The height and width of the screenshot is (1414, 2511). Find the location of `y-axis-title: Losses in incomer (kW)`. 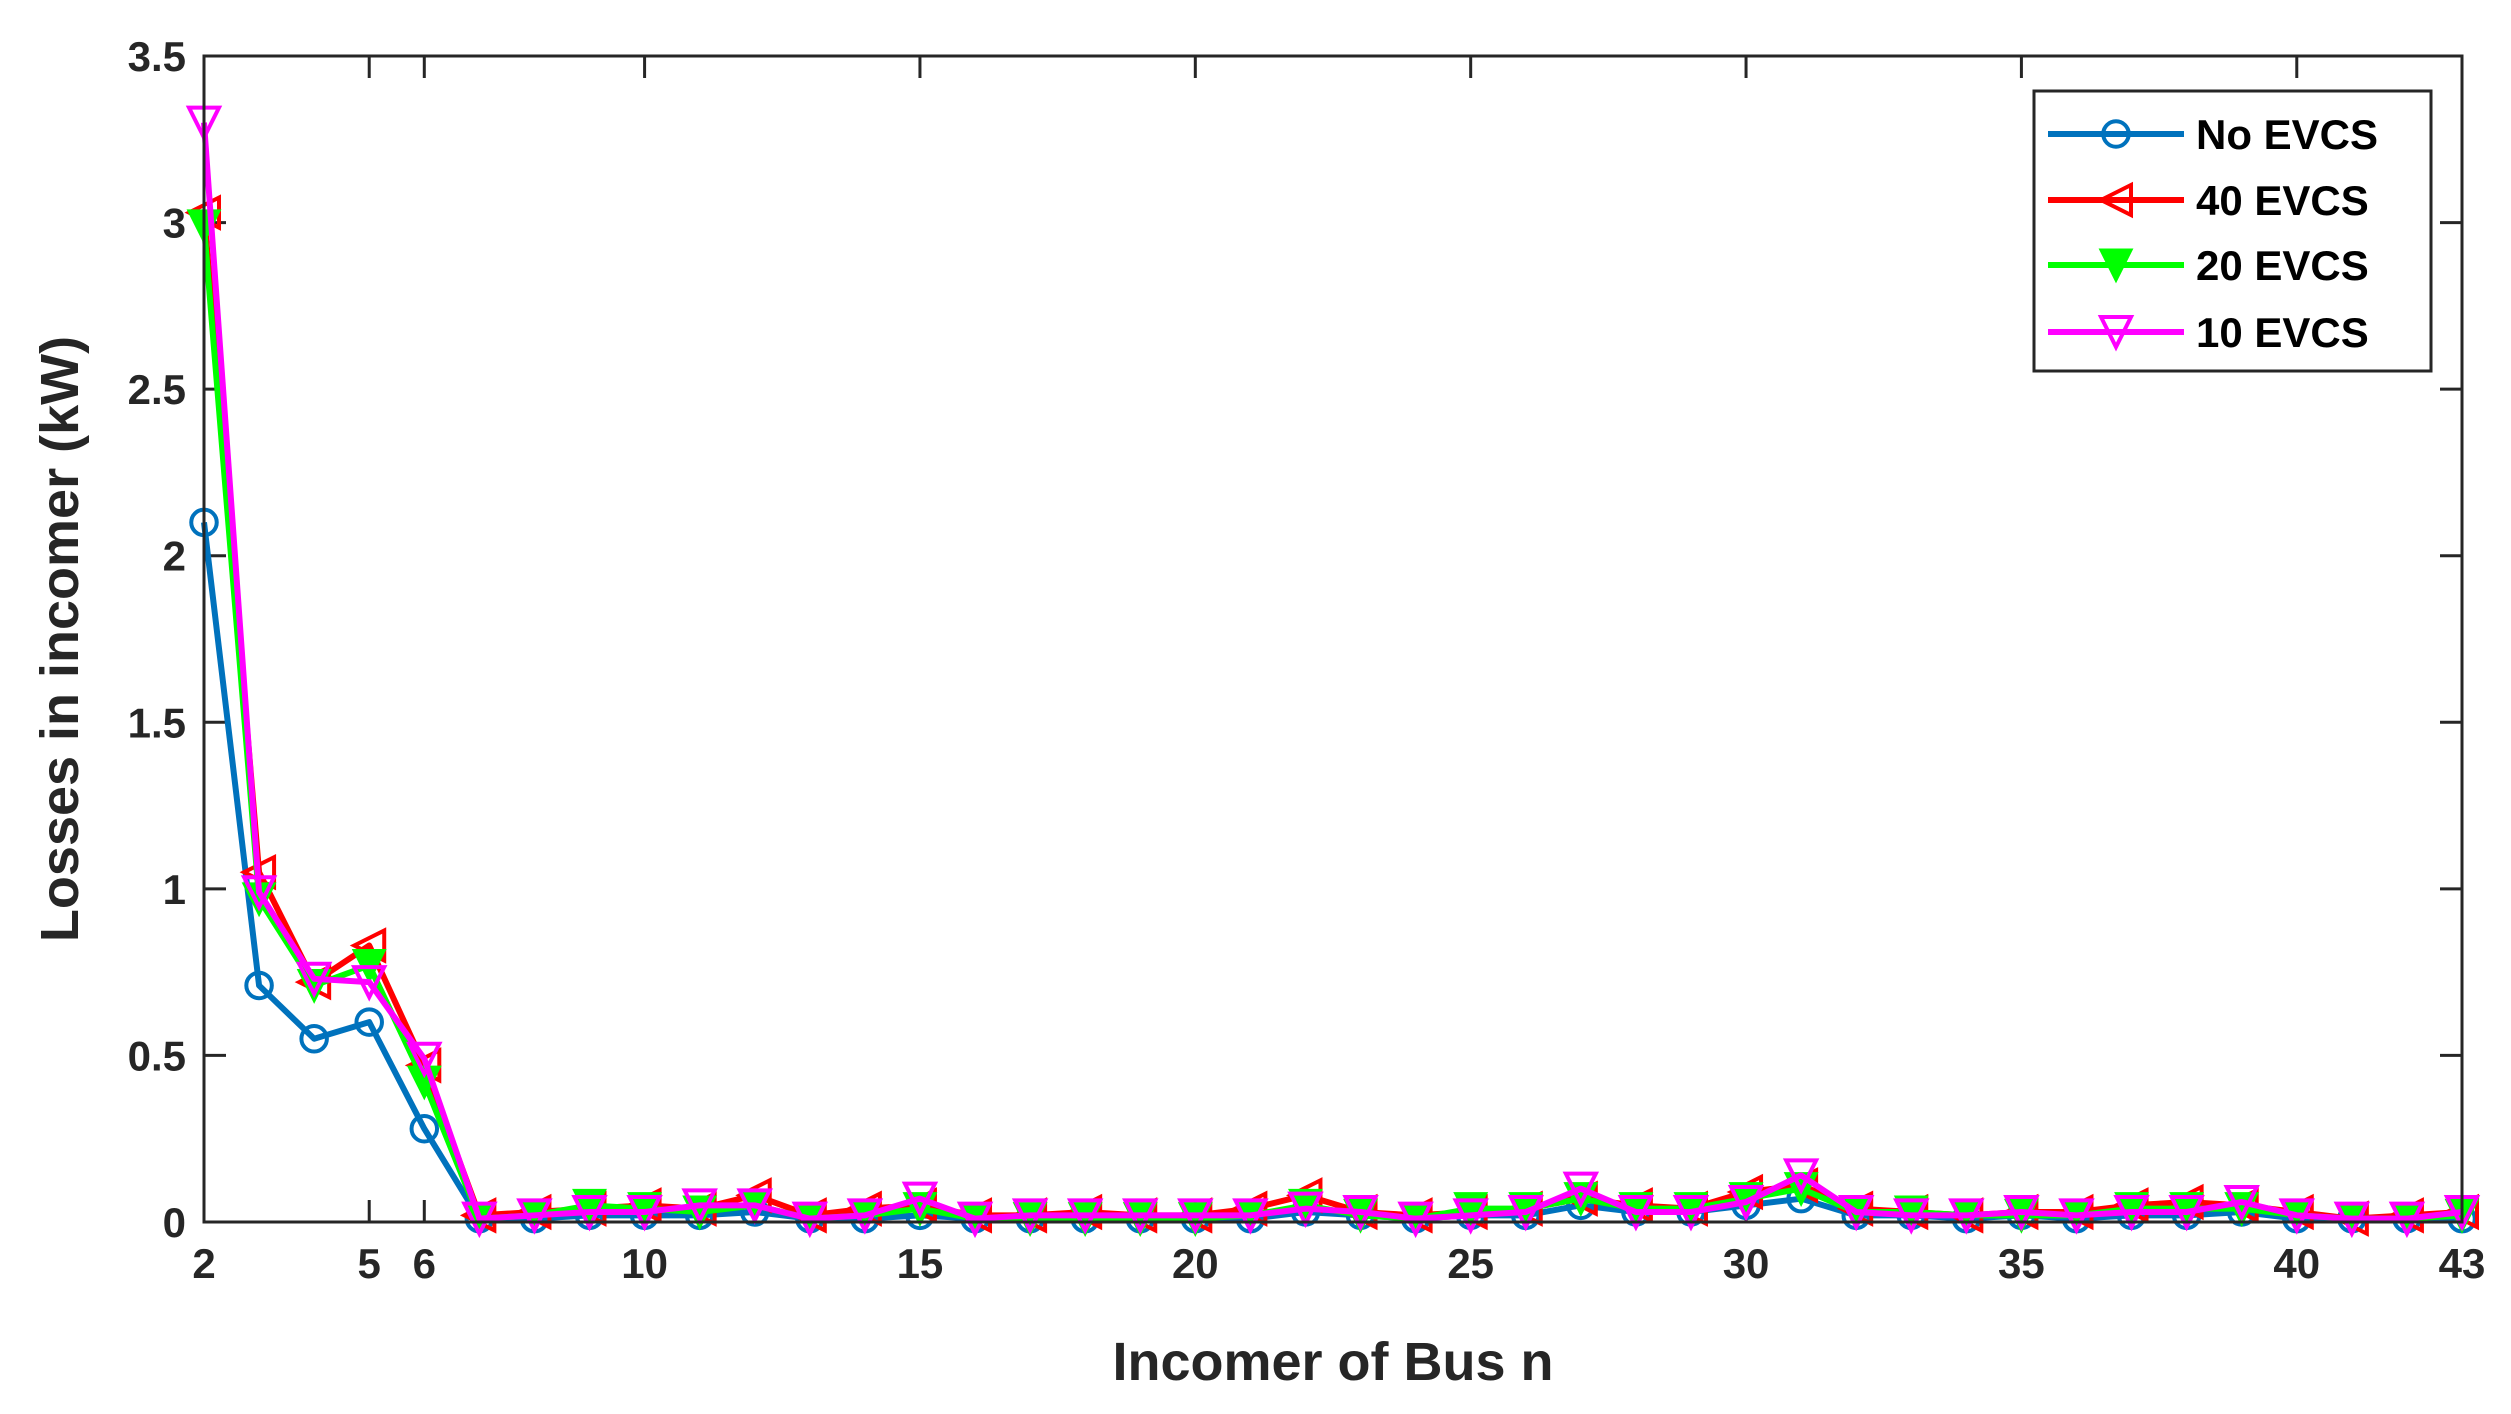

y-axis-title: Losses in incomer (kW) is located at coordinates (60, 639).